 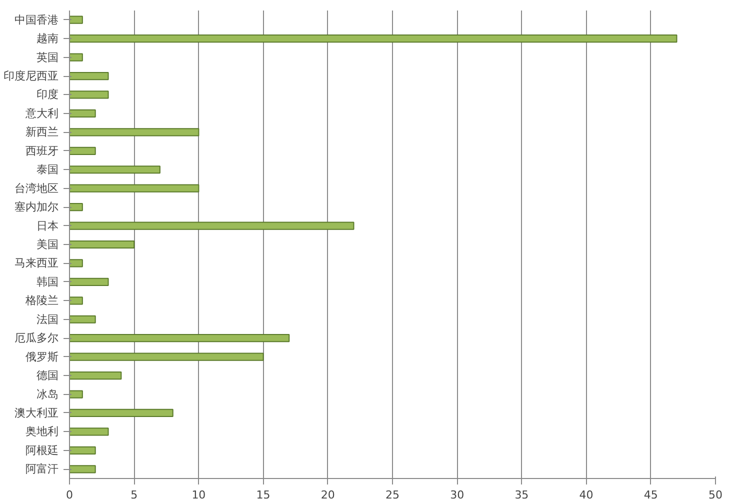 I want to click on y-tick-label: 西班牙, so click(x=42, y=151).